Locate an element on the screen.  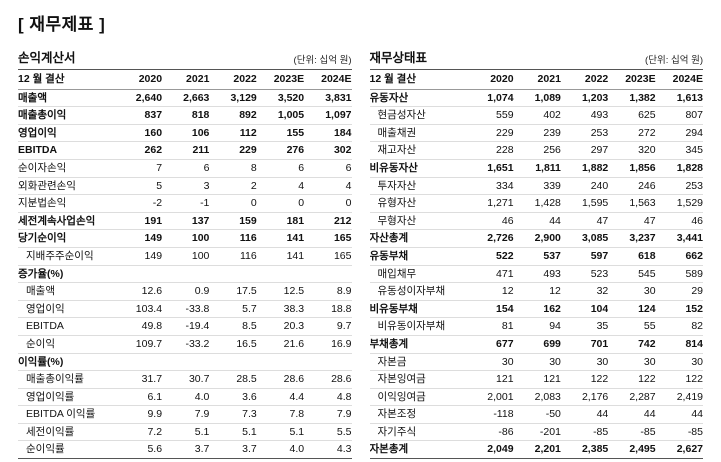
cell-value: 5.1 is located at coordinates (280, 432).